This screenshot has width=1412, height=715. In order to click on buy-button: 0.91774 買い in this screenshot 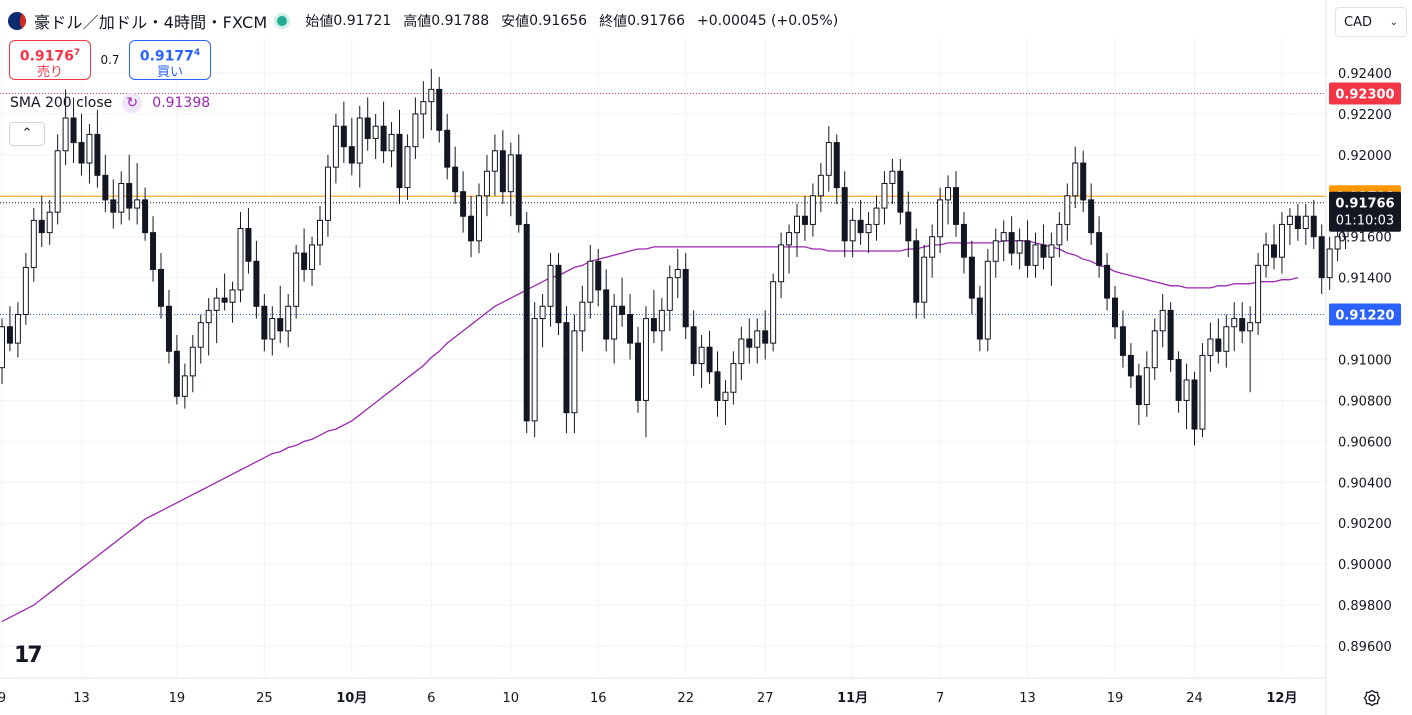, I will do `click(170, 60)`.